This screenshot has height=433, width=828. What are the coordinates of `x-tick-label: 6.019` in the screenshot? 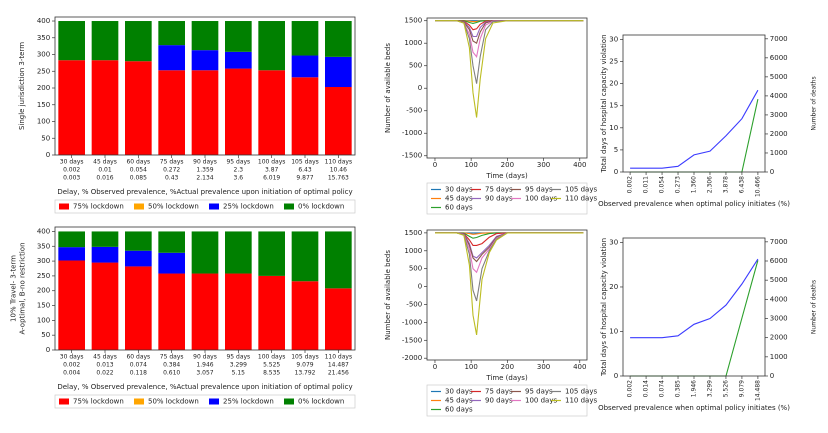 It's located at (271, 178).